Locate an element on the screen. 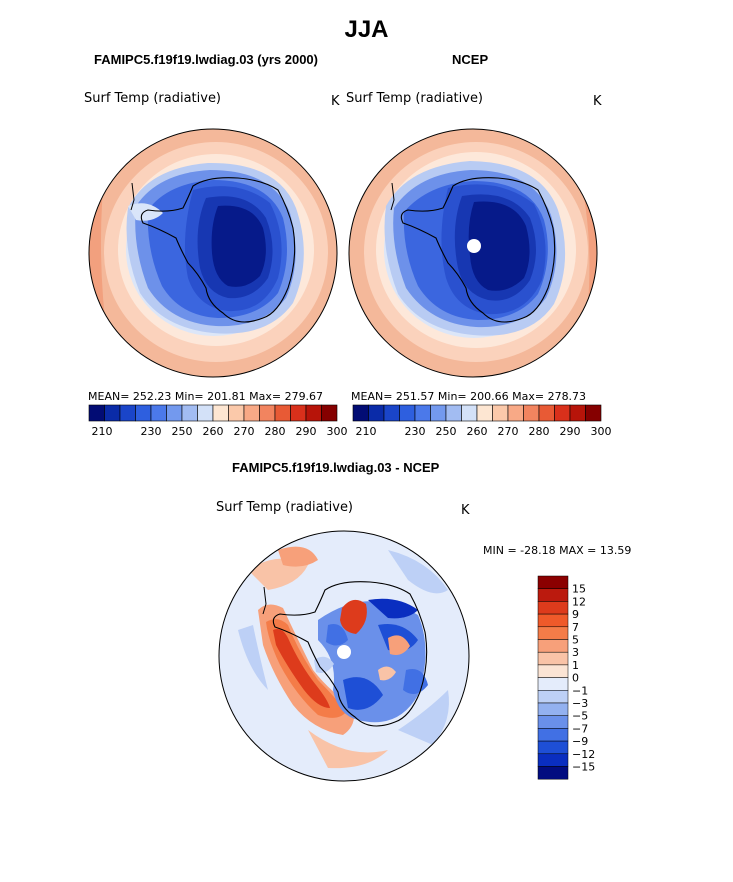 Image resolution: width=733 pixels, height=882 pixels. model-variable-label: Surf Temp (radiative) is located at coordinates (153, 98).